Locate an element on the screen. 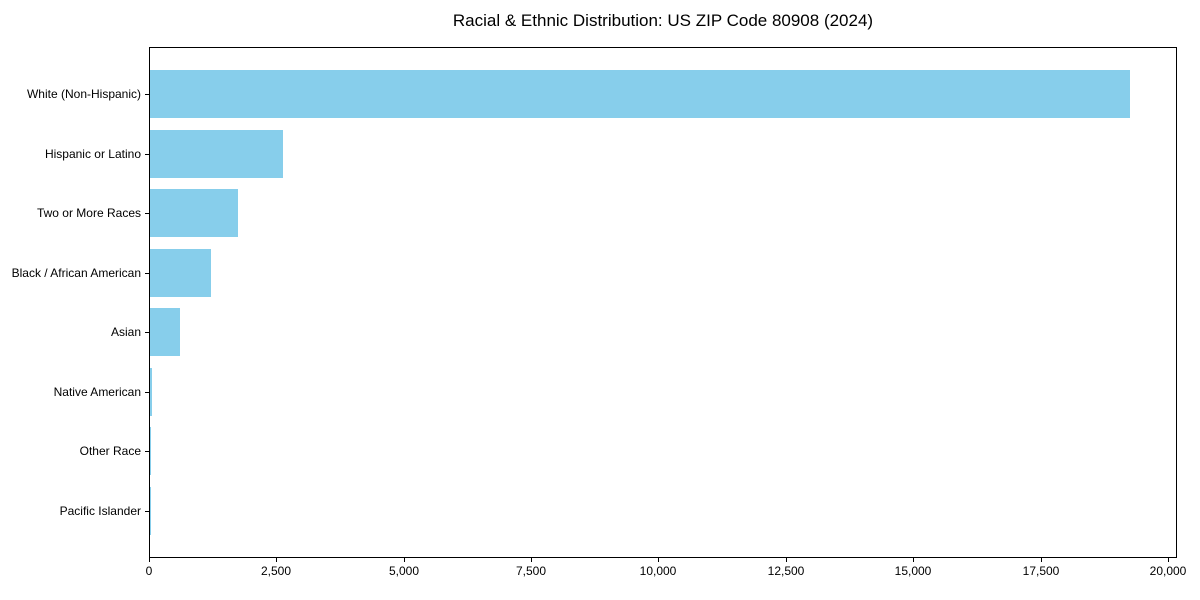  xtick-label: 15,000 is located at coordinates (913, 571).